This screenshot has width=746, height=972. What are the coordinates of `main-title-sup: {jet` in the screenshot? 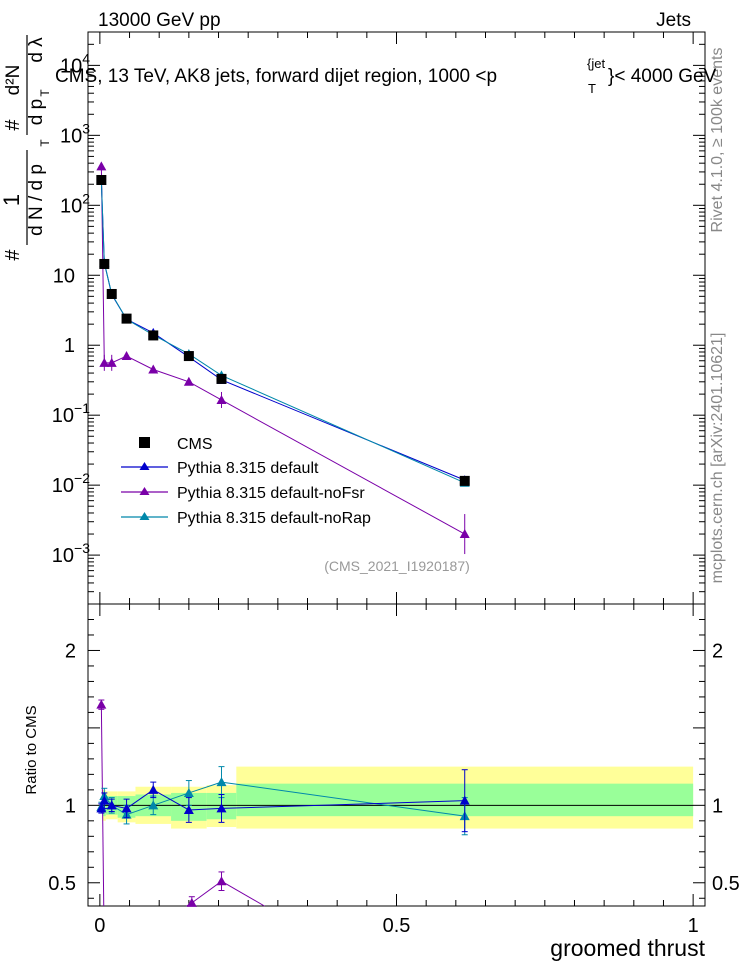 It's located at (596, 63).